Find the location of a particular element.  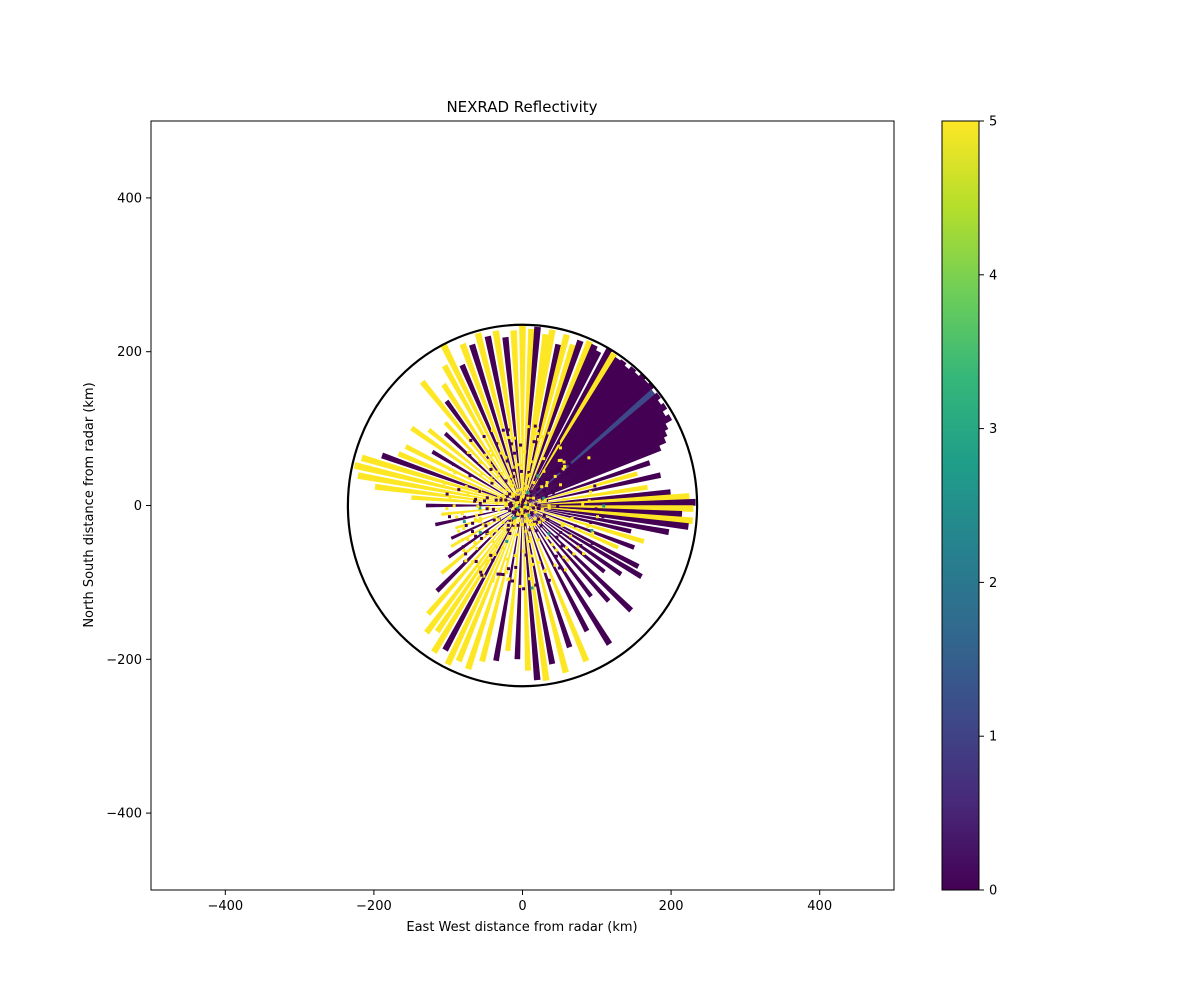

reflectivity-clutter is located at coordinates (524, 507).